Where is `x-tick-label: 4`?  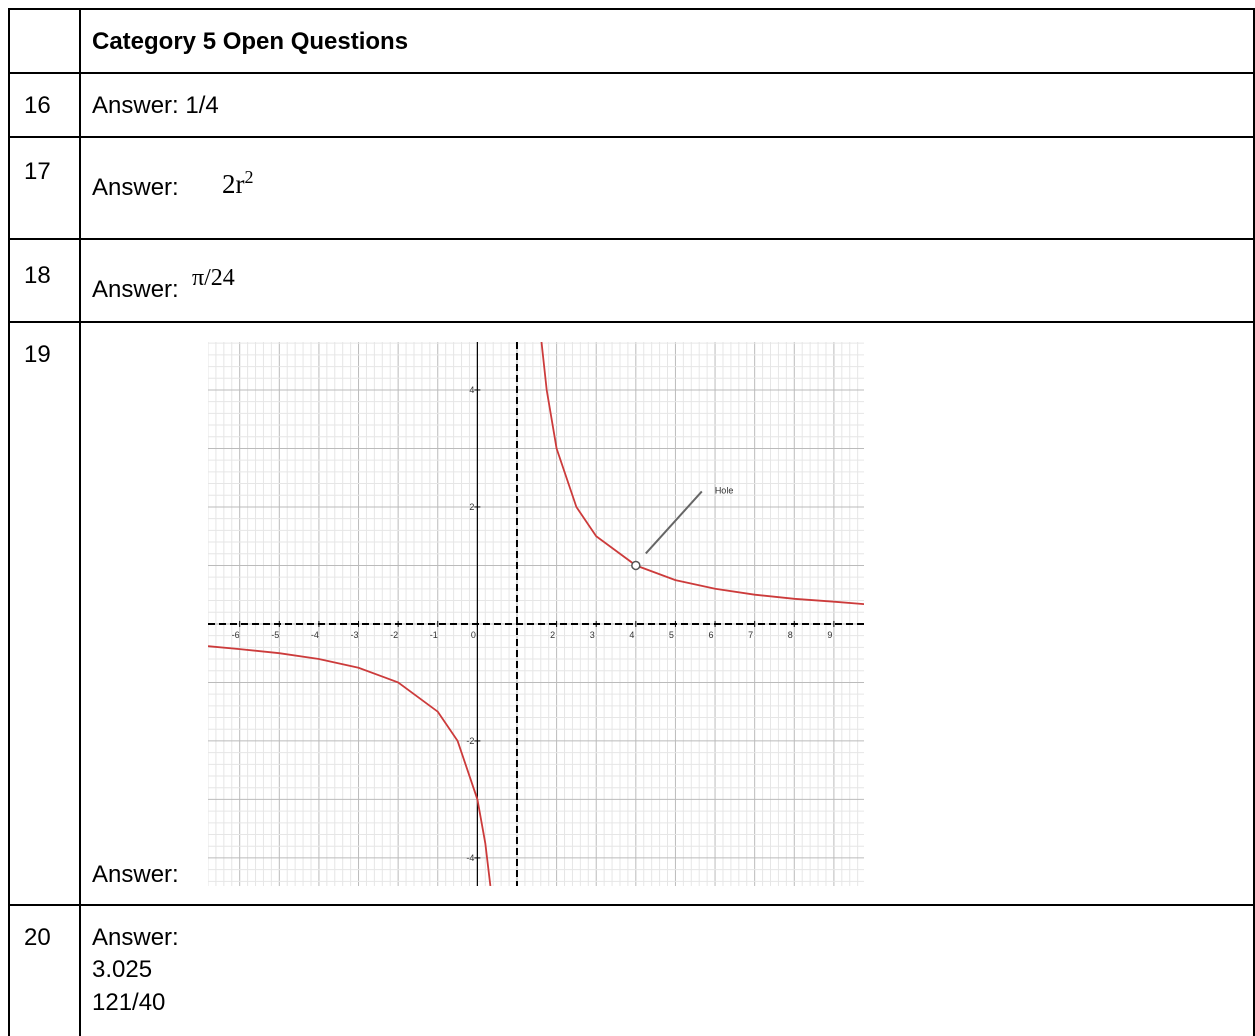 x-tick-label: 4 is located at coordinates (631, 635).